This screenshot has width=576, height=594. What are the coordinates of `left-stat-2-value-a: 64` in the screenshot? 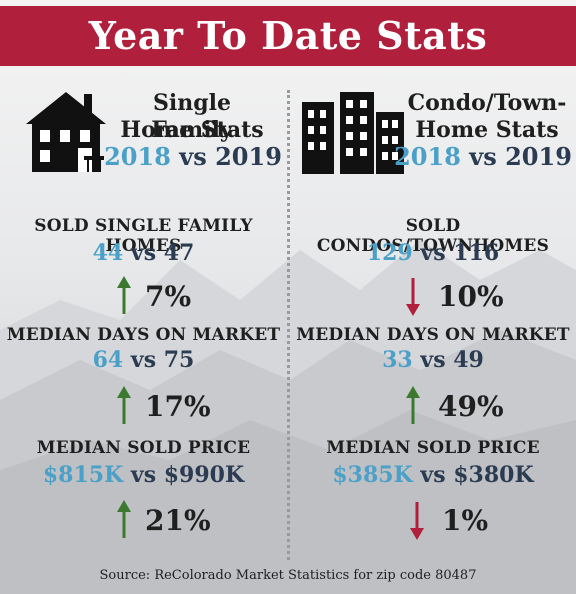 It's located at (108, 360).